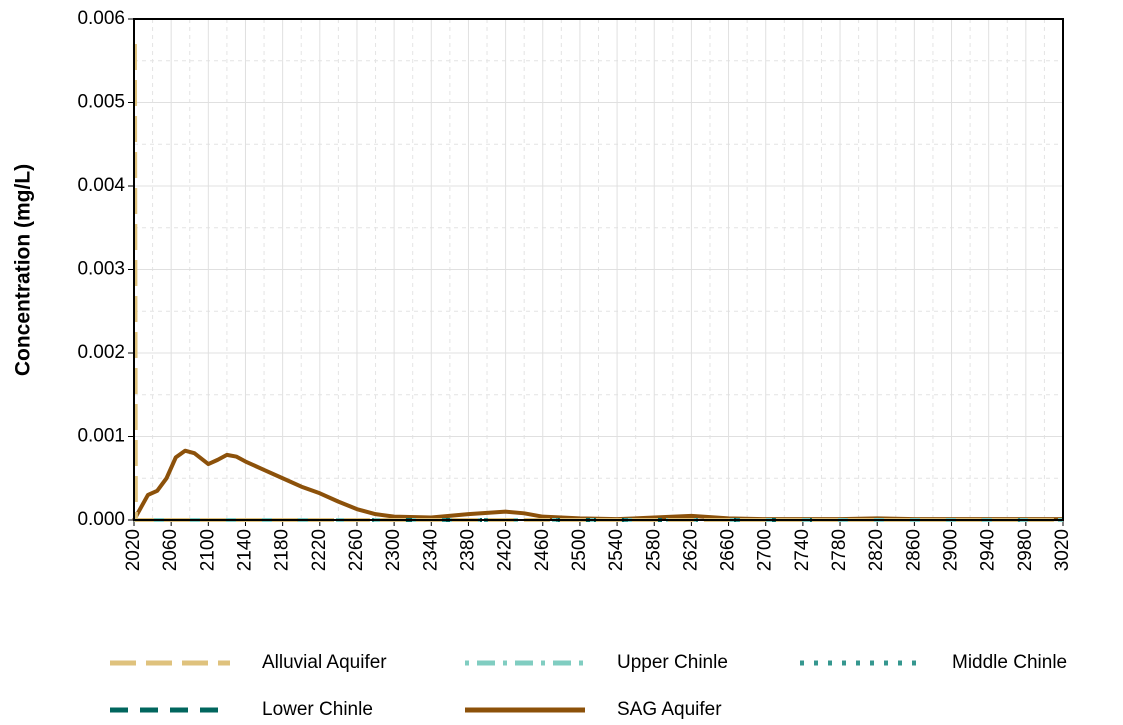  Describe the element at coordinates (23, 270) in the screenshot. I see `y-axis-label: Concentration (mg/L)` at that location.